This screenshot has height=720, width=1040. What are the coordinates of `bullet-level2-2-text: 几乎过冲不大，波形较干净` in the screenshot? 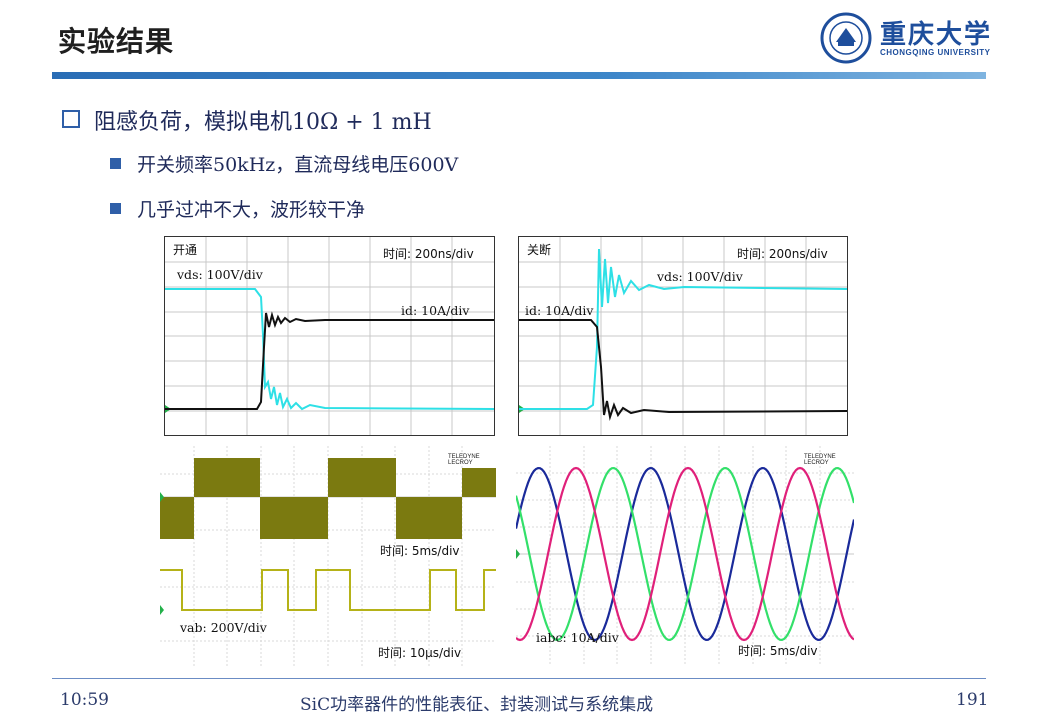 It's located at (251, 210).